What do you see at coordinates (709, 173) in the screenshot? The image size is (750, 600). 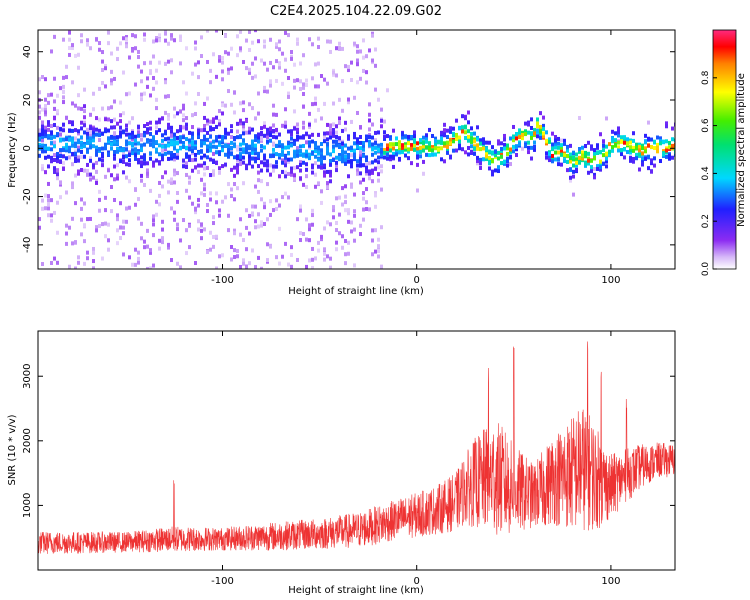 I see `colorbar-ticks: 0.00.20.40.60.8` at bounding box center [709, 173].